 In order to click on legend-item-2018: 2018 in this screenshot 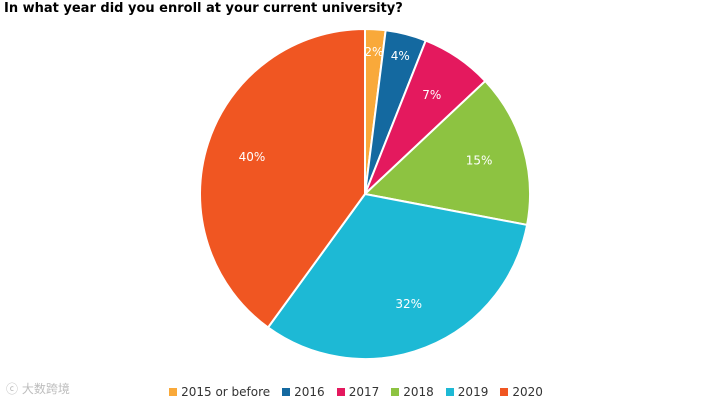, I will do `click(412, 392)`.